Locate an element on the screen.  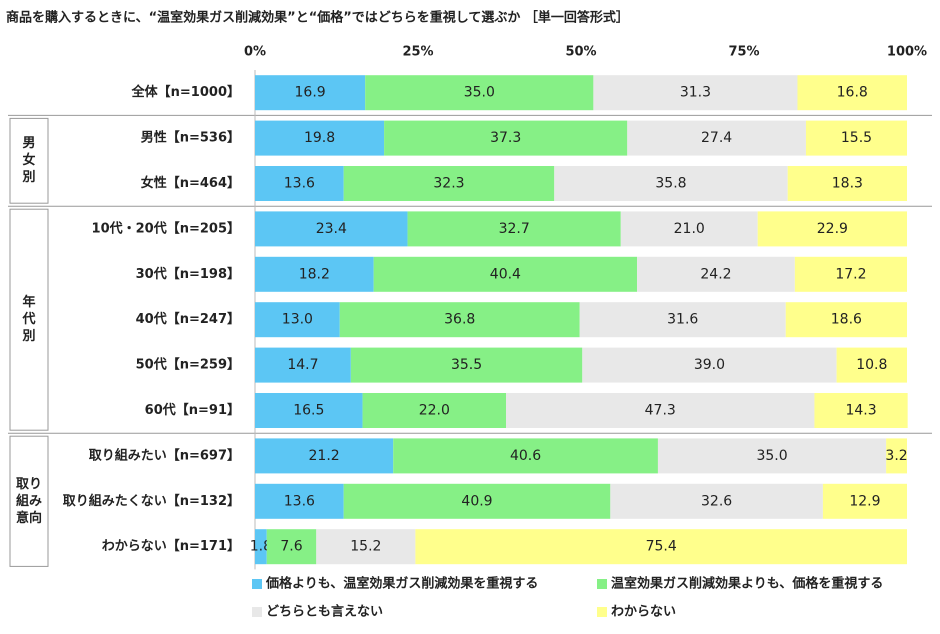
data-label: 19.8 is located at coordinates (319, 138).